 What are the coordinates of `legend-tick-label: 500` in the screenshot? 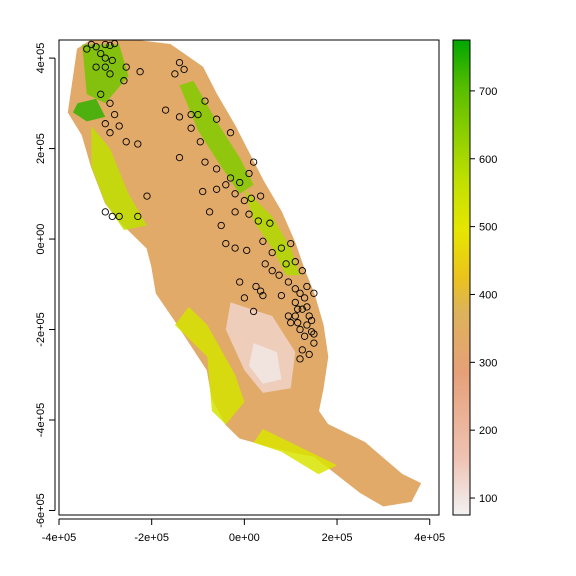 It's located at (488, 228).